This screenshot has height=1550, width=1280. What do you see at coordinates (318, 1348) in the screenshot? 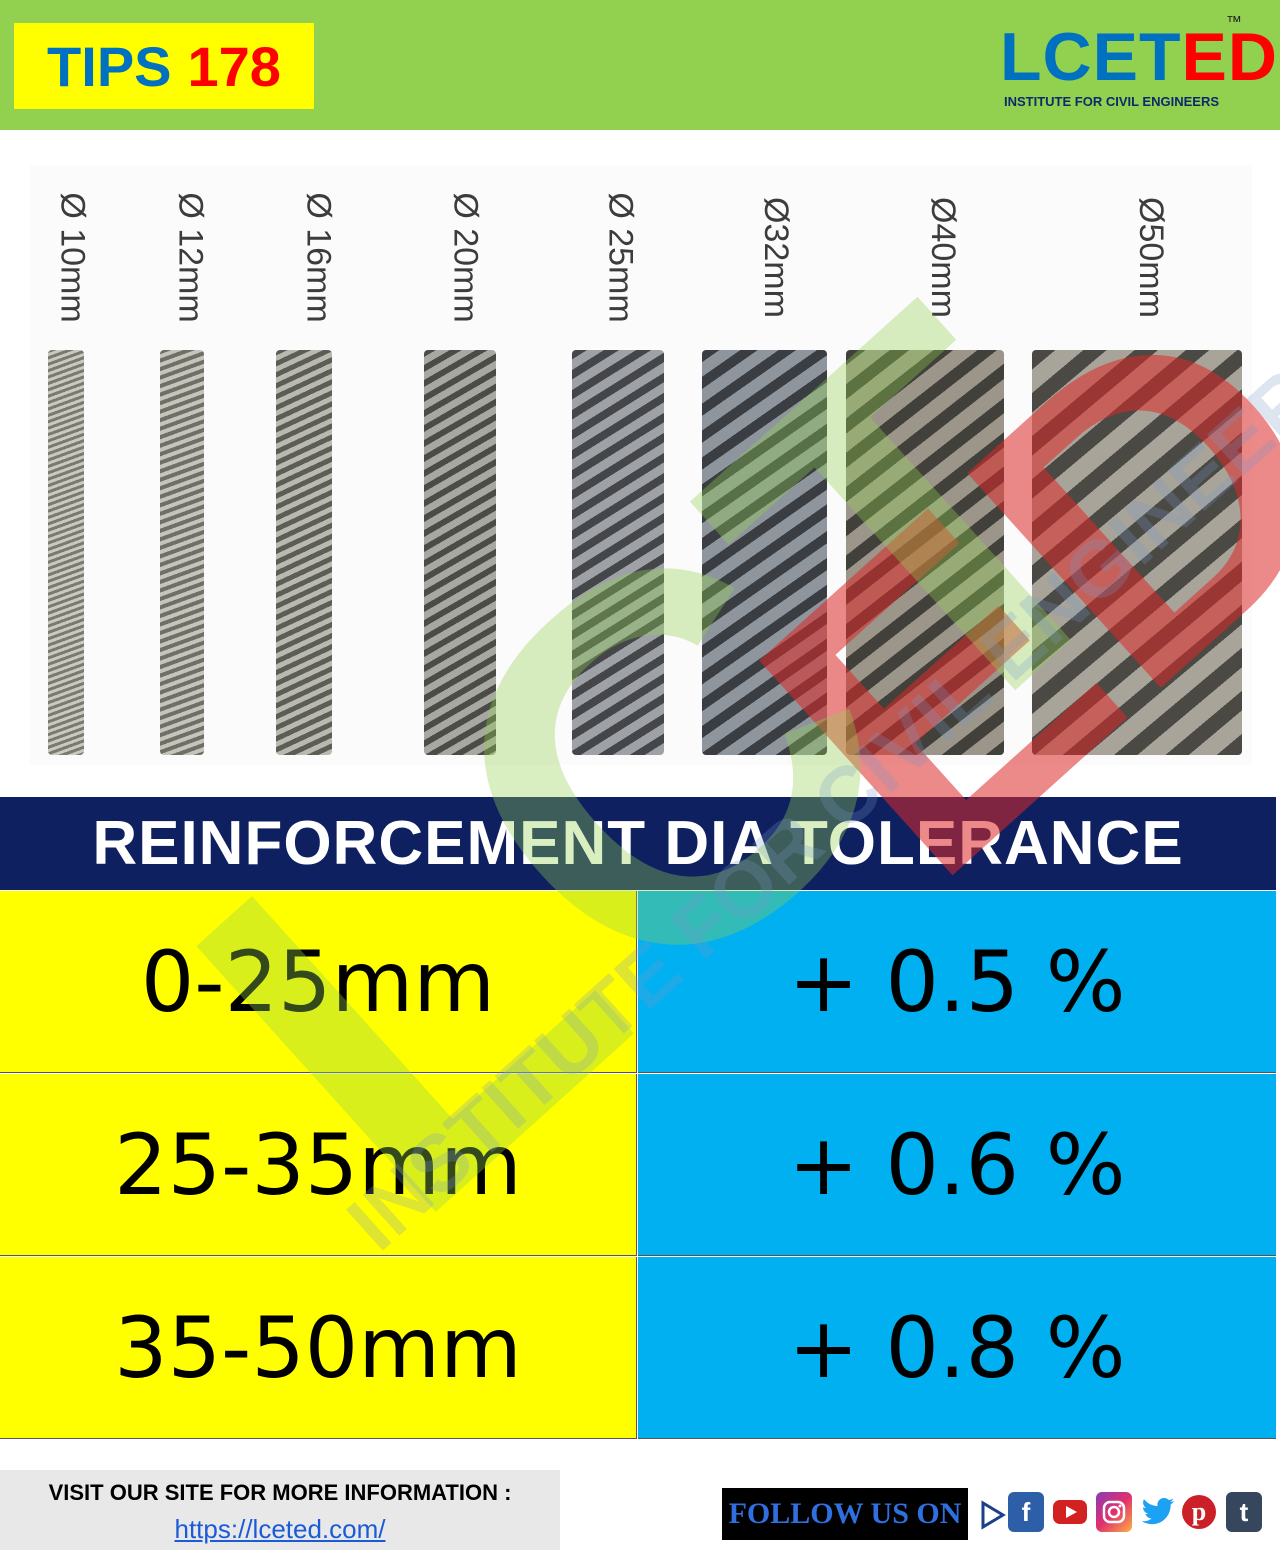
I see `range-cell: 35-50mm` at bounding box center [318, 1348].